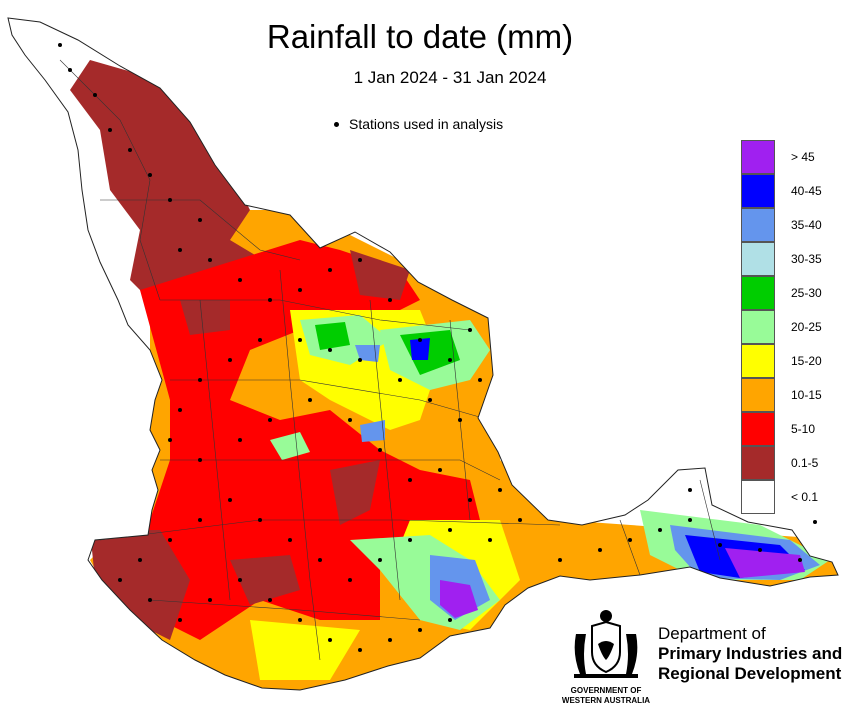 The height and width of the screenshot is (720, 855). What do you see at coordinates (750, 673) in the screenshot?
I see `agency-line3: Regional Development` at bounding box center [750, 673].